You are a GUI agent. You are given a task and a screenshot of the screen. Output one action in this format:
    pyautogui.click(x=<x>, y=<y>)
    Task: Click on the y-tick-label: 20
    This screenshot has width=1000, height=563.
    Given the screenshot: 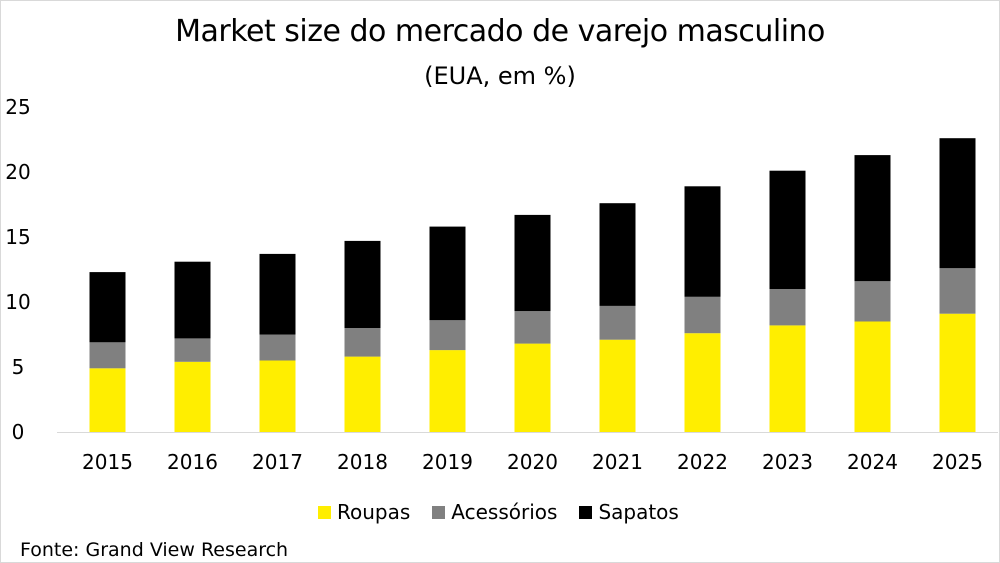 What is the action you would take?
    pyautogui.click(x=17, y=172)
    